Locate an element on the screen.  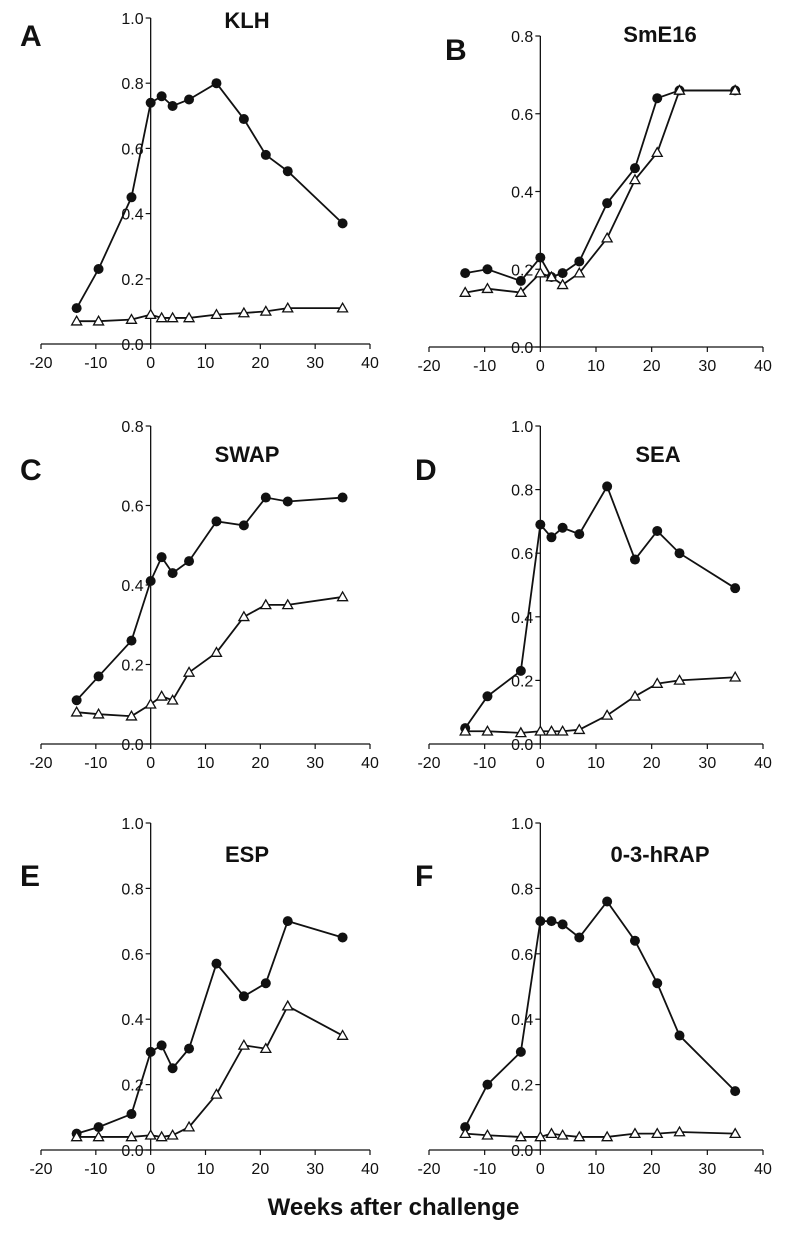
panel-letter: C is located at coordinates (31, 470).